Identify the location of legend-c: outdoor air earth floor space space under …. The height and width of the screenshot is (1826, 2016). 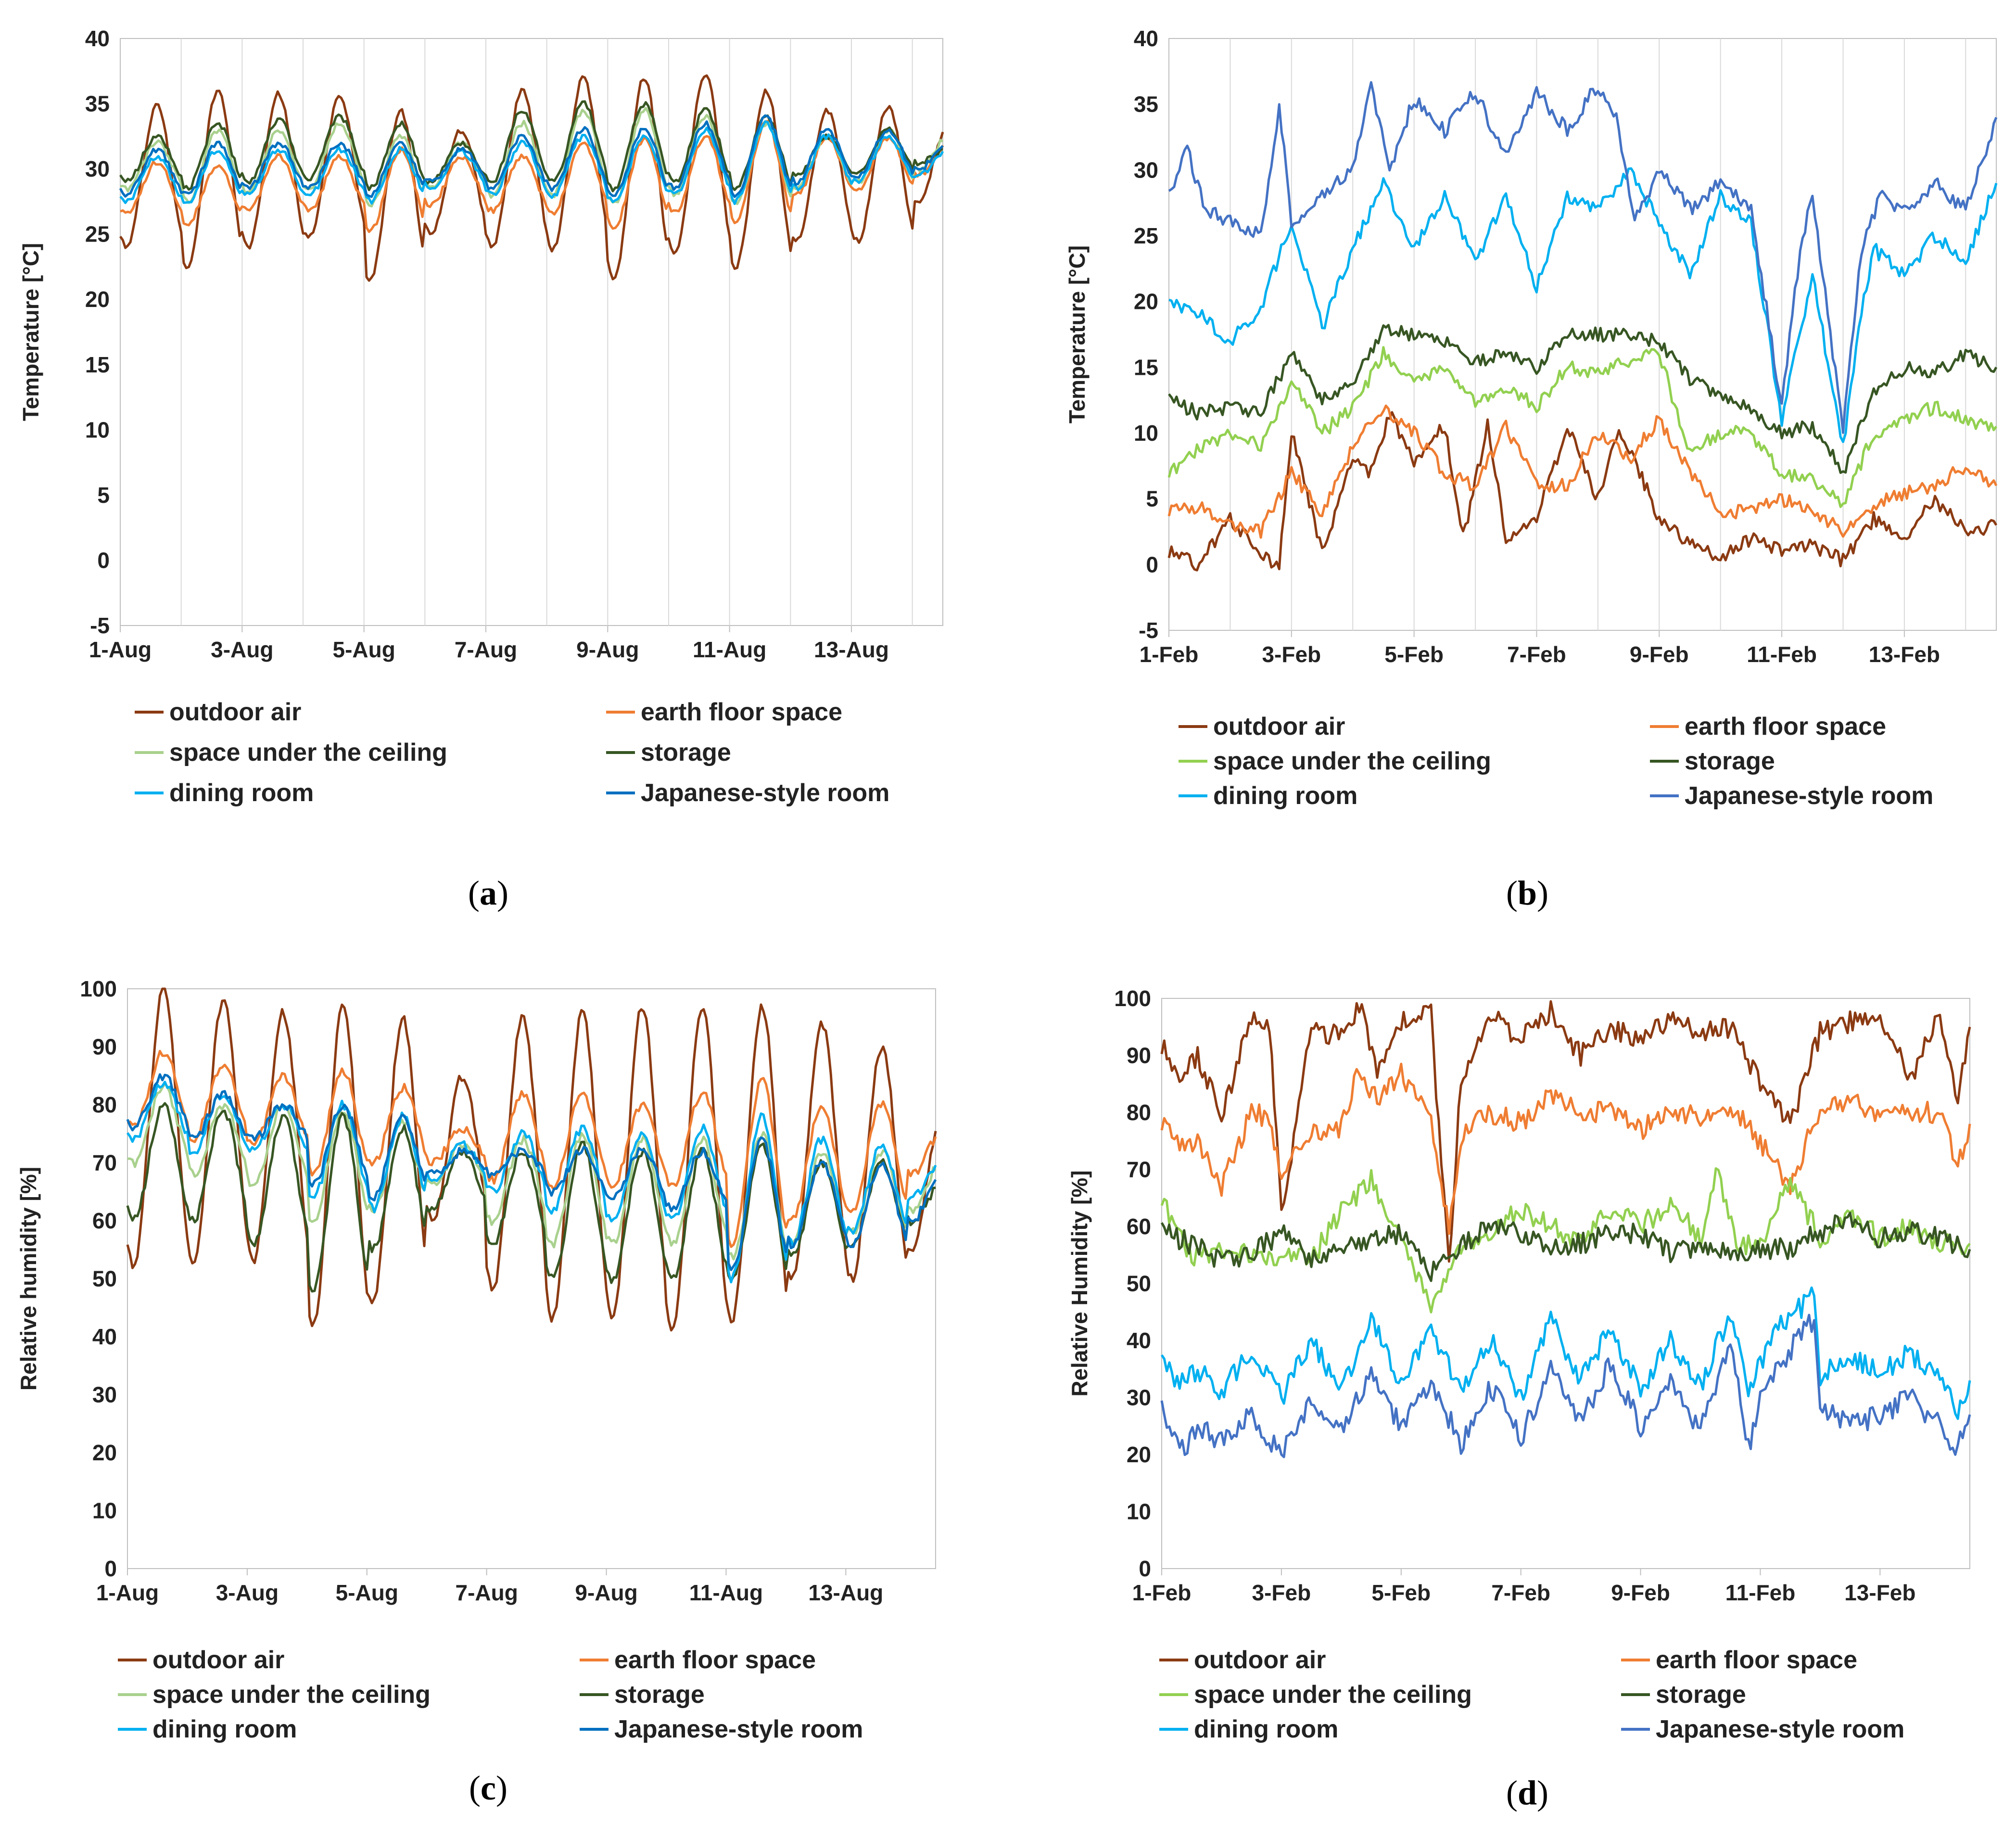
(490, 1694).